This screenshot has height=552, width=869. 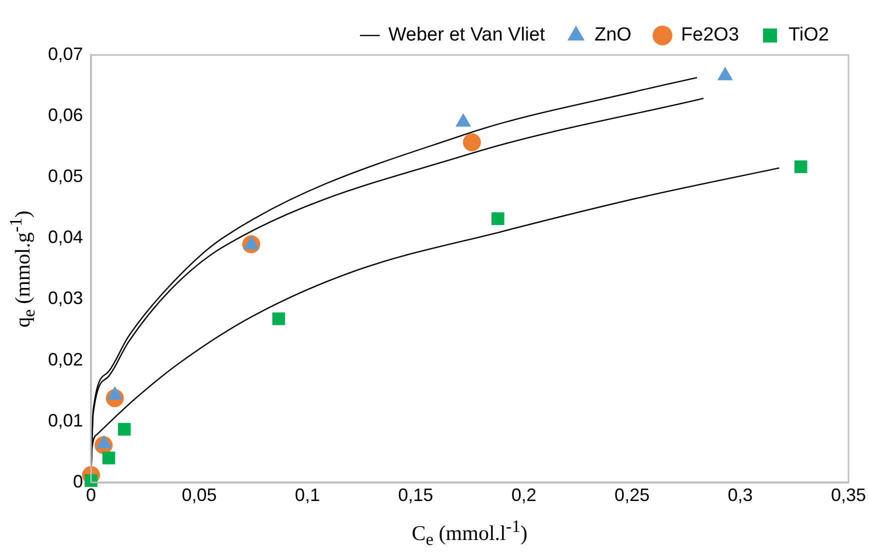 I want to click on legend-label: Fe2O3, so click(x=710, y=35).